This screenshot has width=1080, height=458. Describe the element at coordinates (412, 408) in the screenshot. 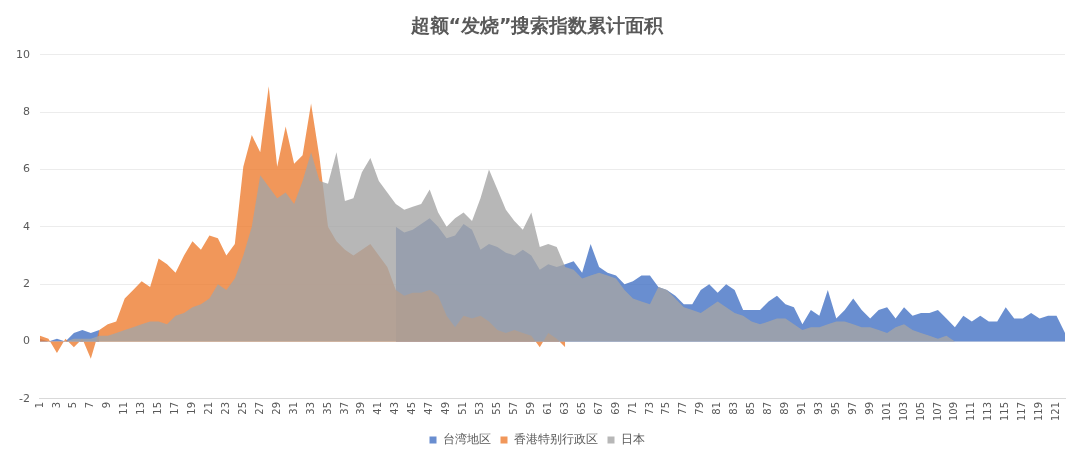

I see `x-tick-label: 45` at that location.